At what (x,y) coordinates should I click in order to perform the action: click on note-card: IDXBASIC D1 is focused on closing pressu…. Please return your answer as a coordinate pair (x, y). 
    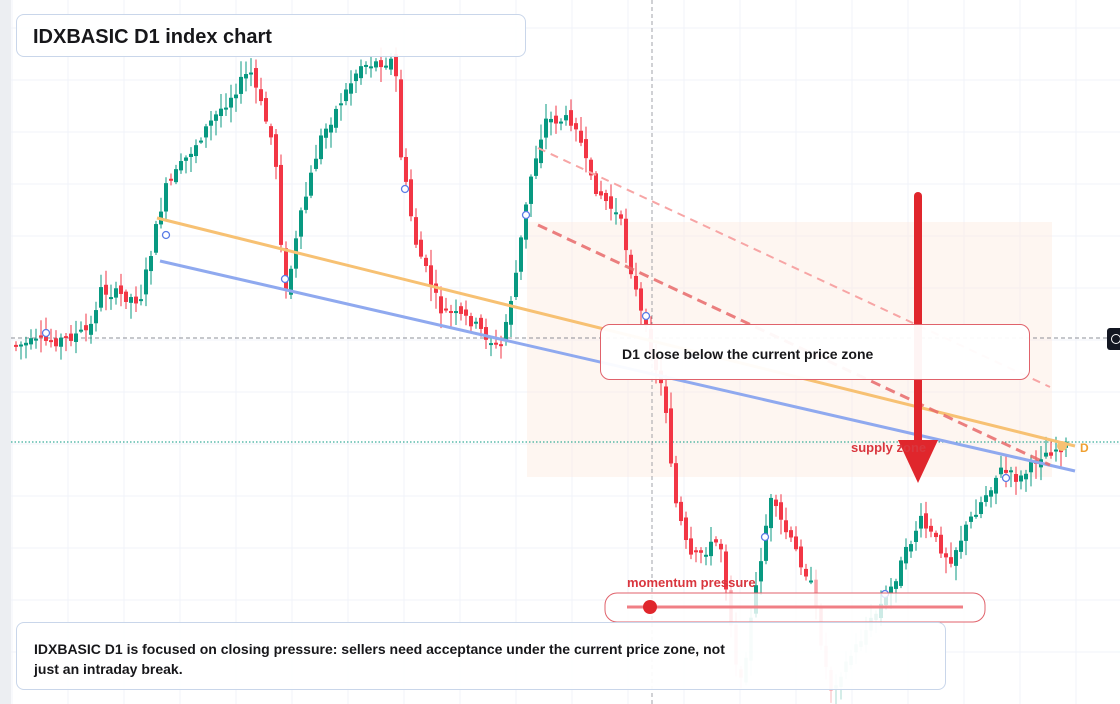
    Looking at the image, I should click on (481, 656).